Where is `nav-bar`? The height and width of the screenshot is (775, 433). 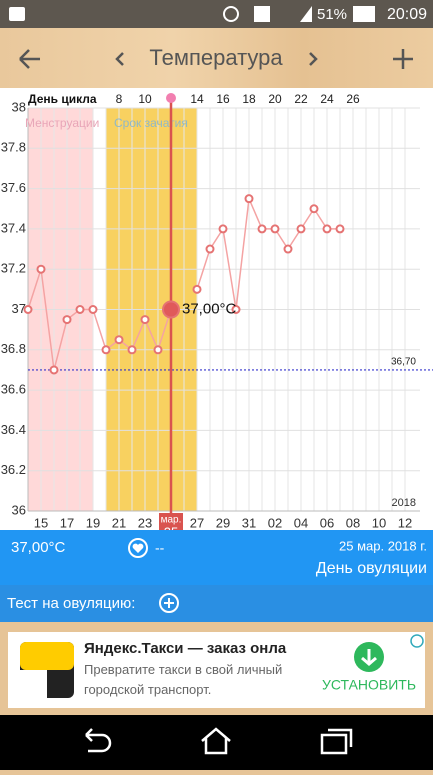 nav-bar is located at coordinates (216, 742).